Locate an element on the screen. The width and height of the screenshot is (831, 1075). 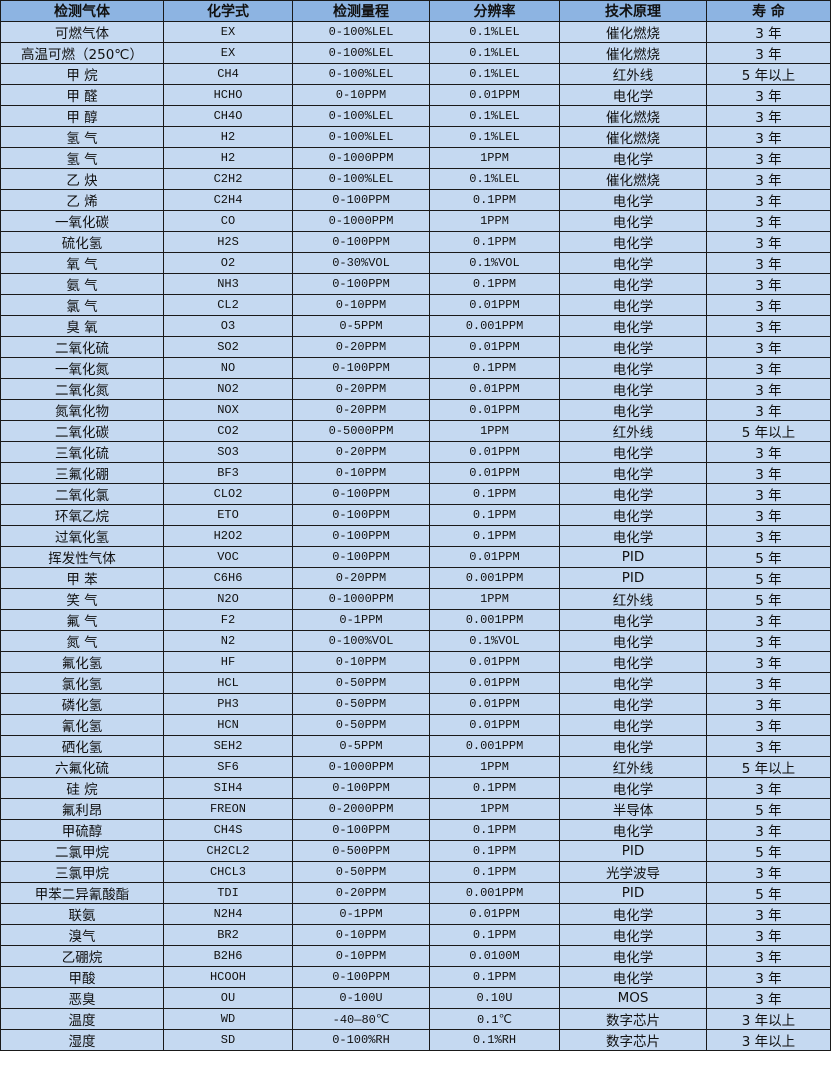
table-row: 氧 气 O2 0-30%VOL 0.1%VOL 电化学 3 年 is located at coordinates (415, 263).